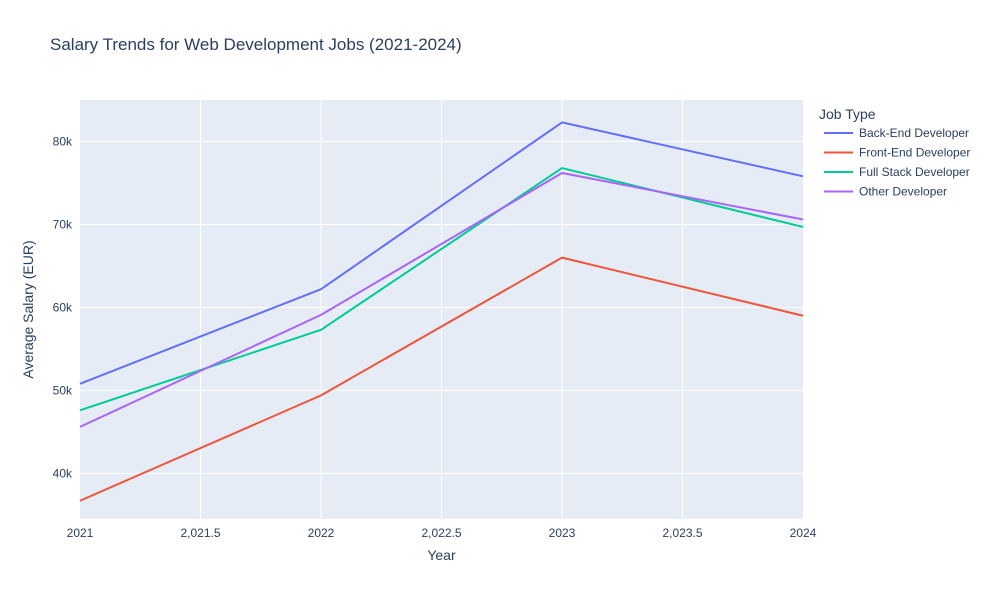 The width and height of the screenshot is (1000, 600). What do you see at coordinates (903, 192) in the screenshot?
I see `legend-label-other-developer: Other Developer` at bounding box center [903, 192].